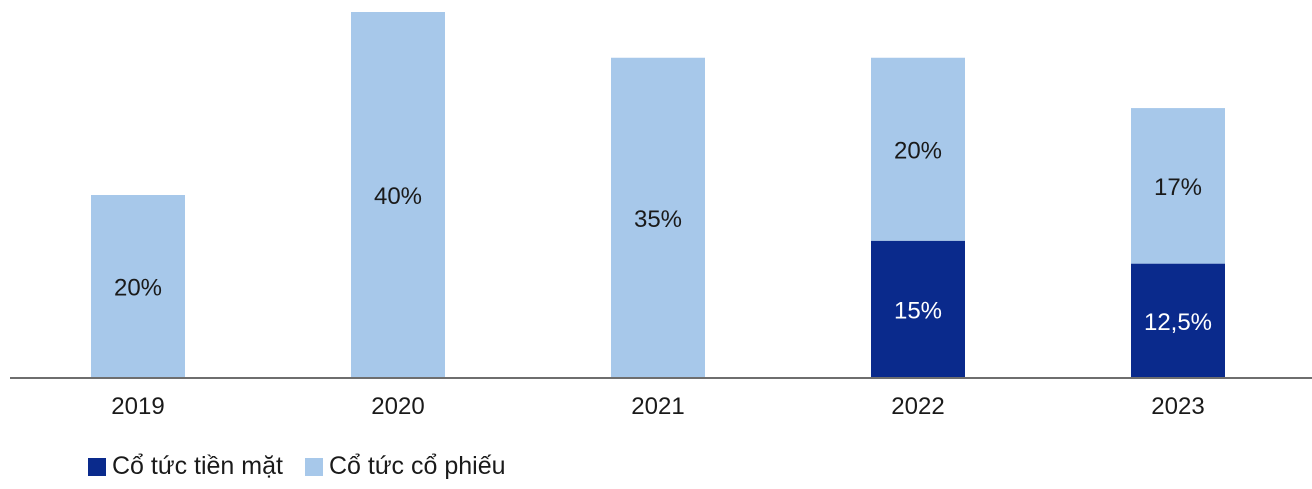 This screenshot has width=1312, height=489. I want to click on data-label-2023-series-0: 12,5%, so click(1178, 322).